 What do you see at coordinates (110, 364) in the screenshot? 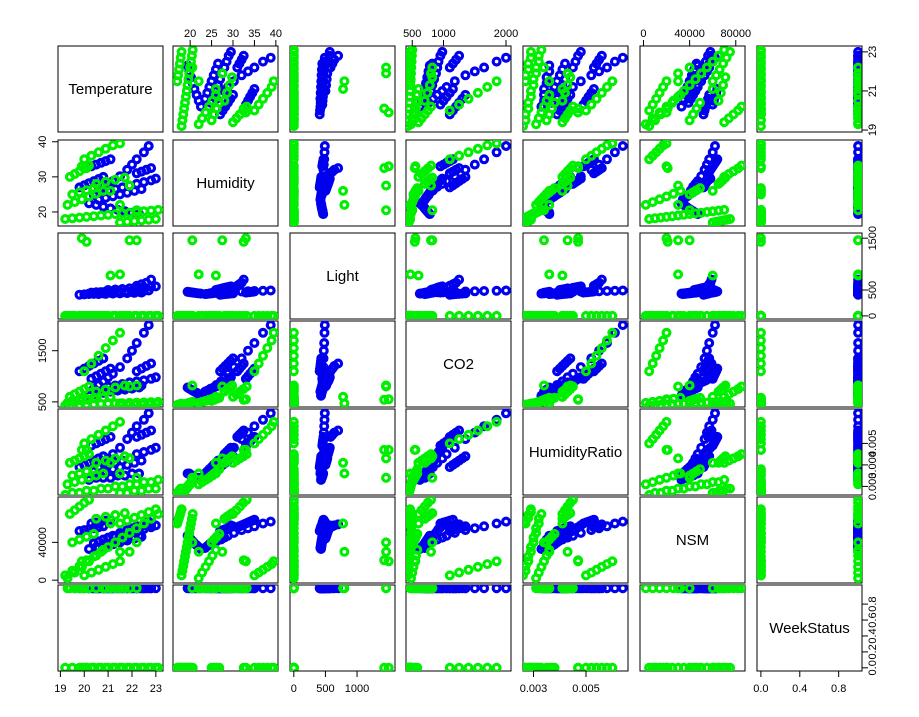
I see `panel-CO2-vs-Temperature` at bounding box center [110, 364].